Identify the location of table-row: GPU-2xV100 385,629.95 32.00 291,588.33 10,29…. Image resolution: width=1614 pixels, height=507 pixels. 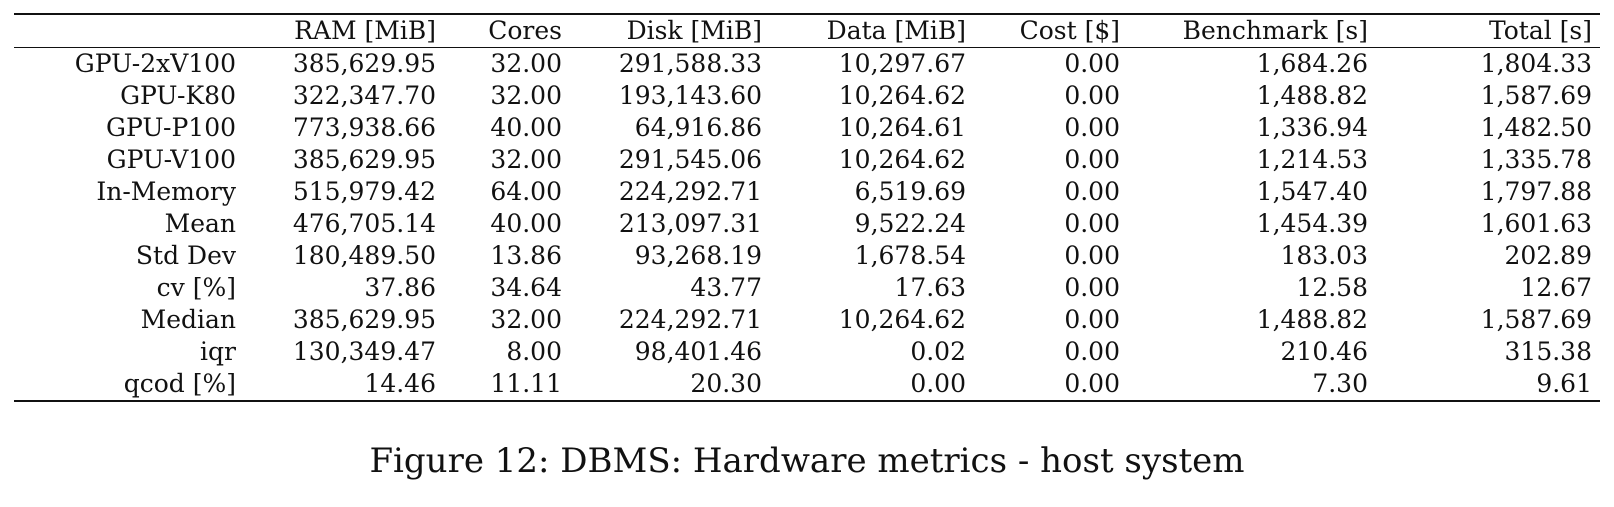
(807, 64).